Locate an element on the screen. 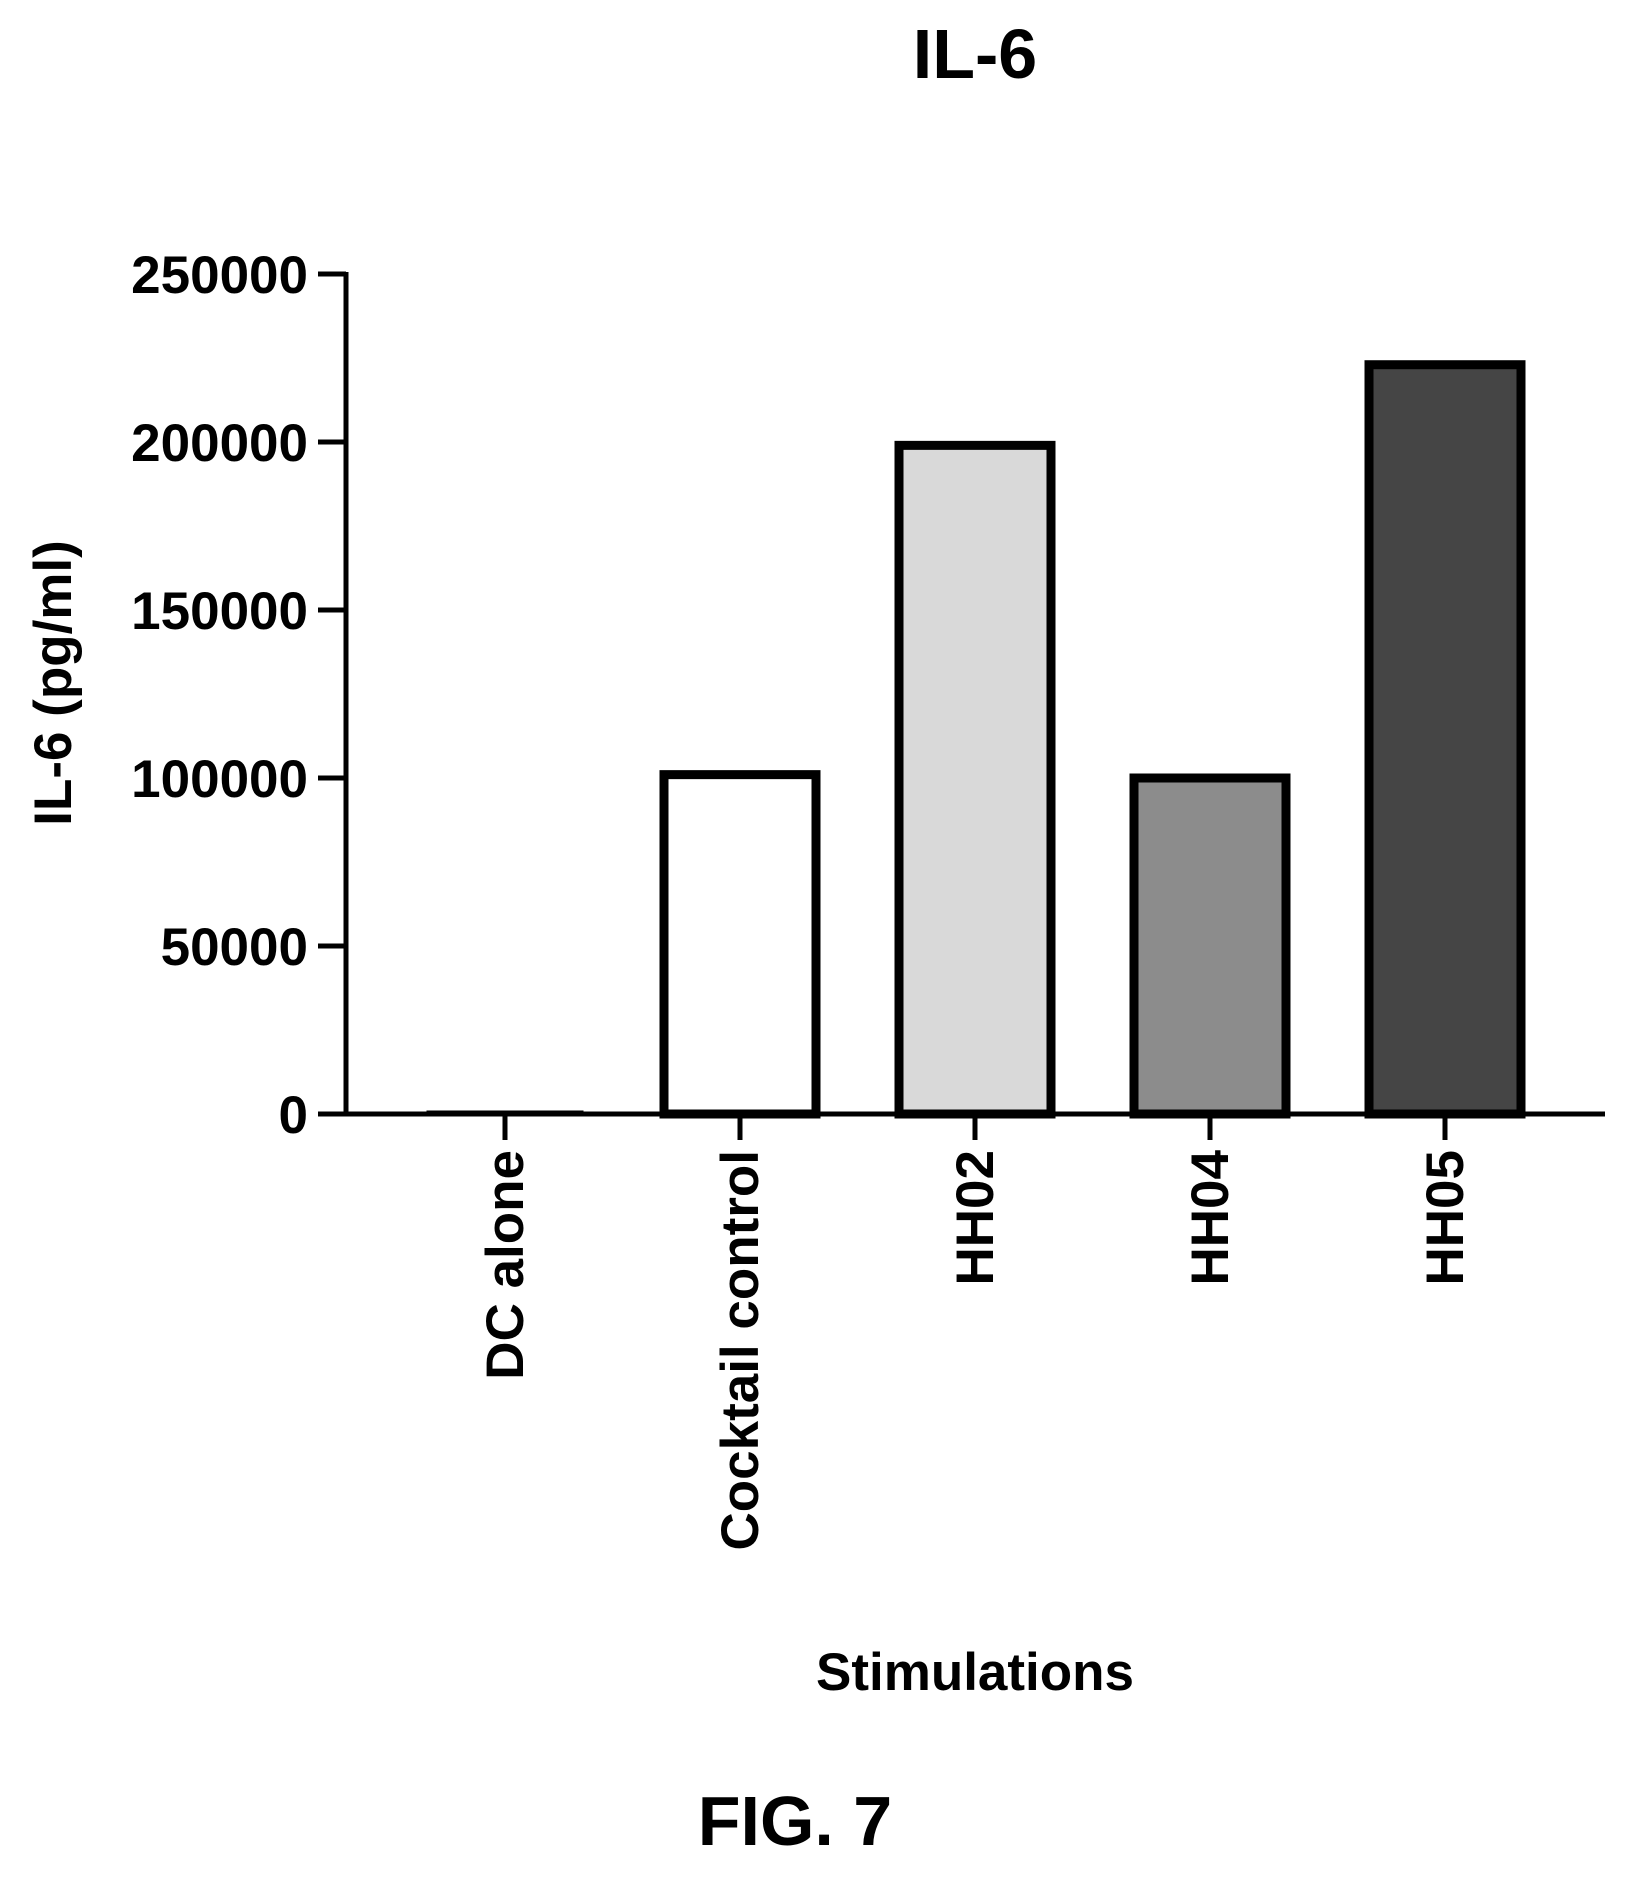  y-tick-label: 200000 is located at coordinates (219, 443).